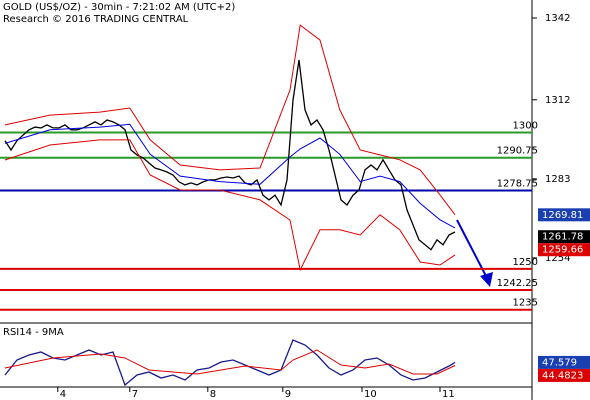 The width and height of the screenshot is (590, 400). I want to click on value-box-label: 1269.81, so click(562, 215).